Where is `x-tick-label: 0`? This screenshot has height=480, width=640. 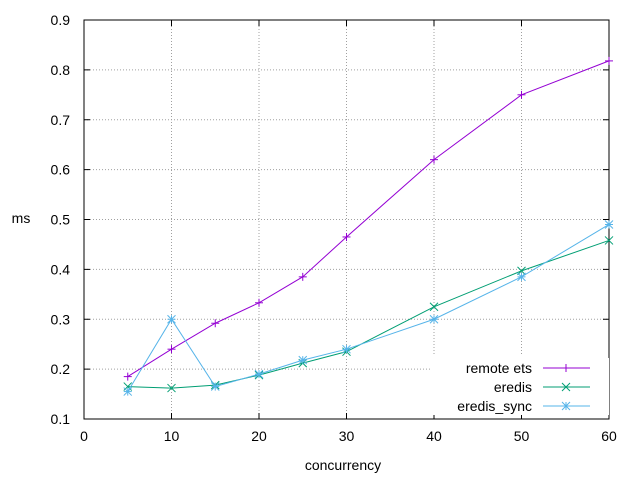 x-tick-label: 0 is located at coordinates (84, 436).